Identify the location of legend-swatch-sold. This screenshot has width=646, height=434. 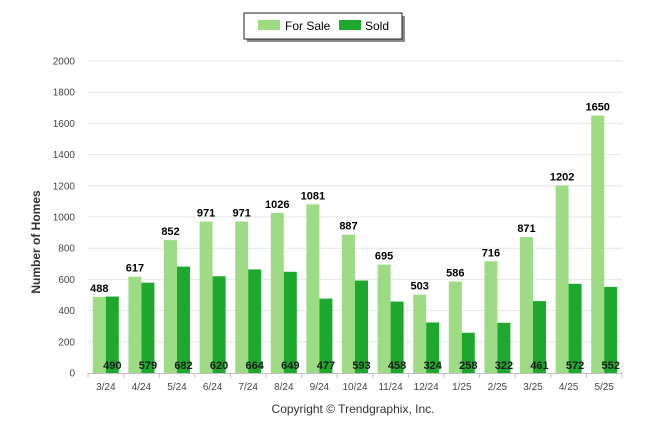
(350, 25).